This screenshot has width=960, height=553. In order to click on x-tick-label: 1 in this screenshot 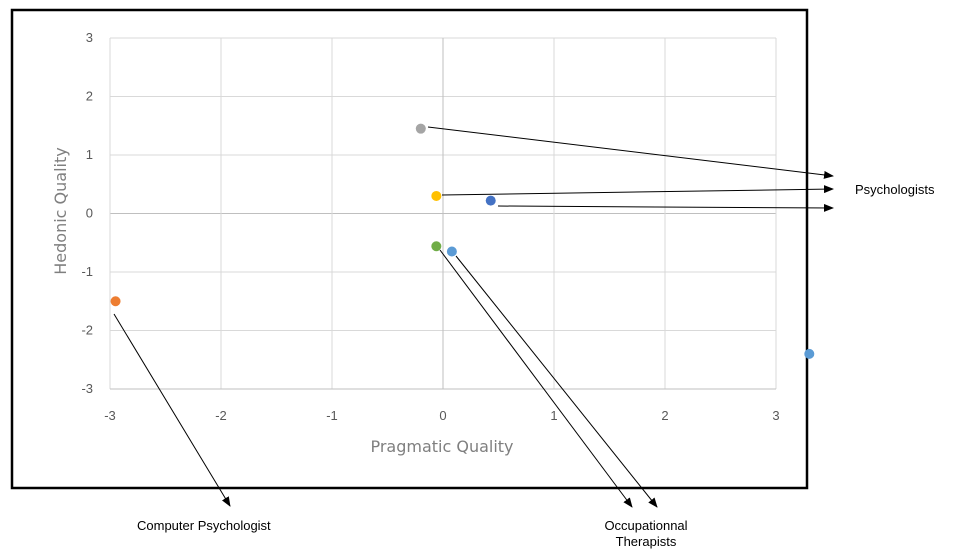, I will do `click(553, 415)`.